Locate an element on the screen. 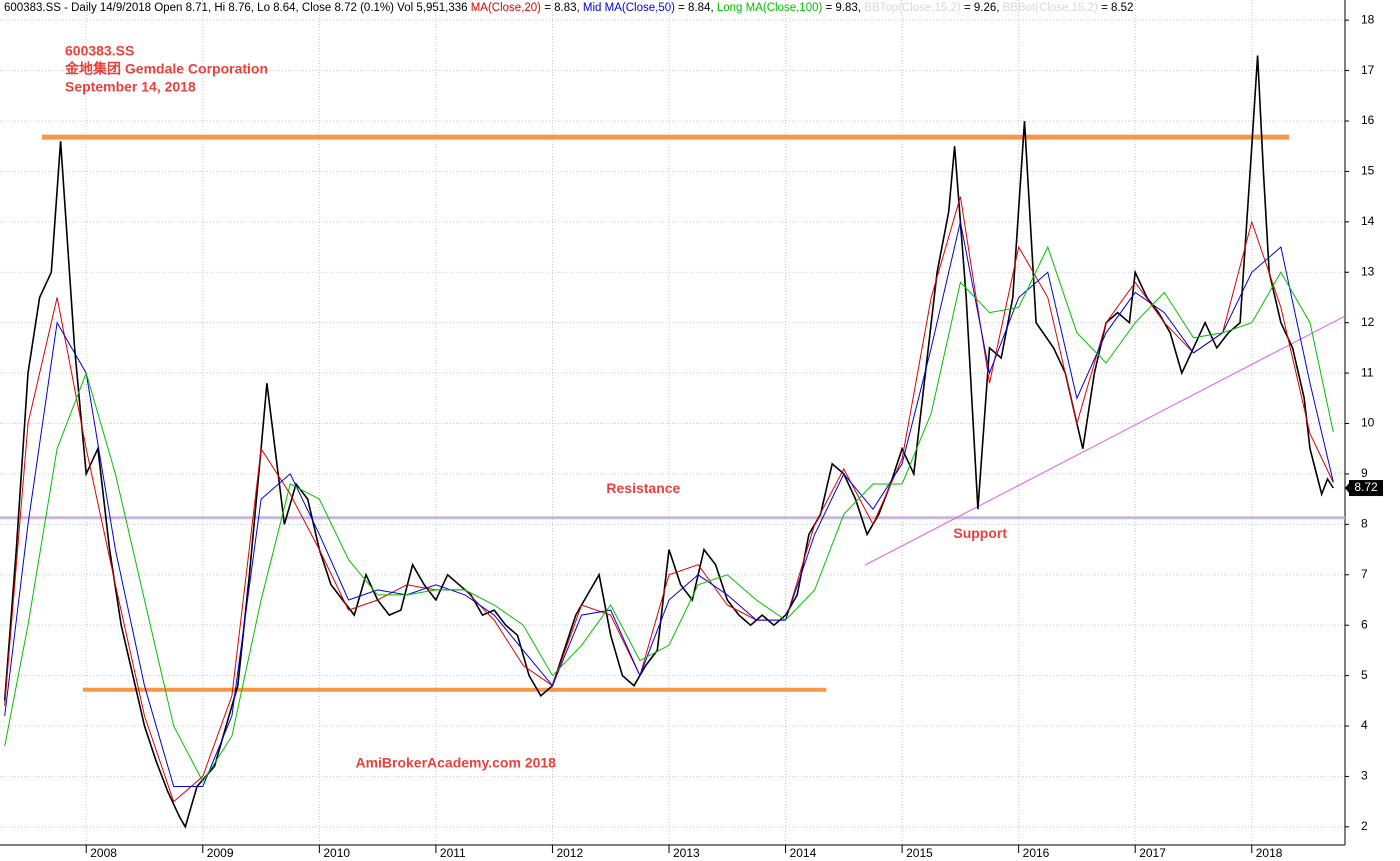  x-tick-label: 2013 is located at coordinates (686, 853).